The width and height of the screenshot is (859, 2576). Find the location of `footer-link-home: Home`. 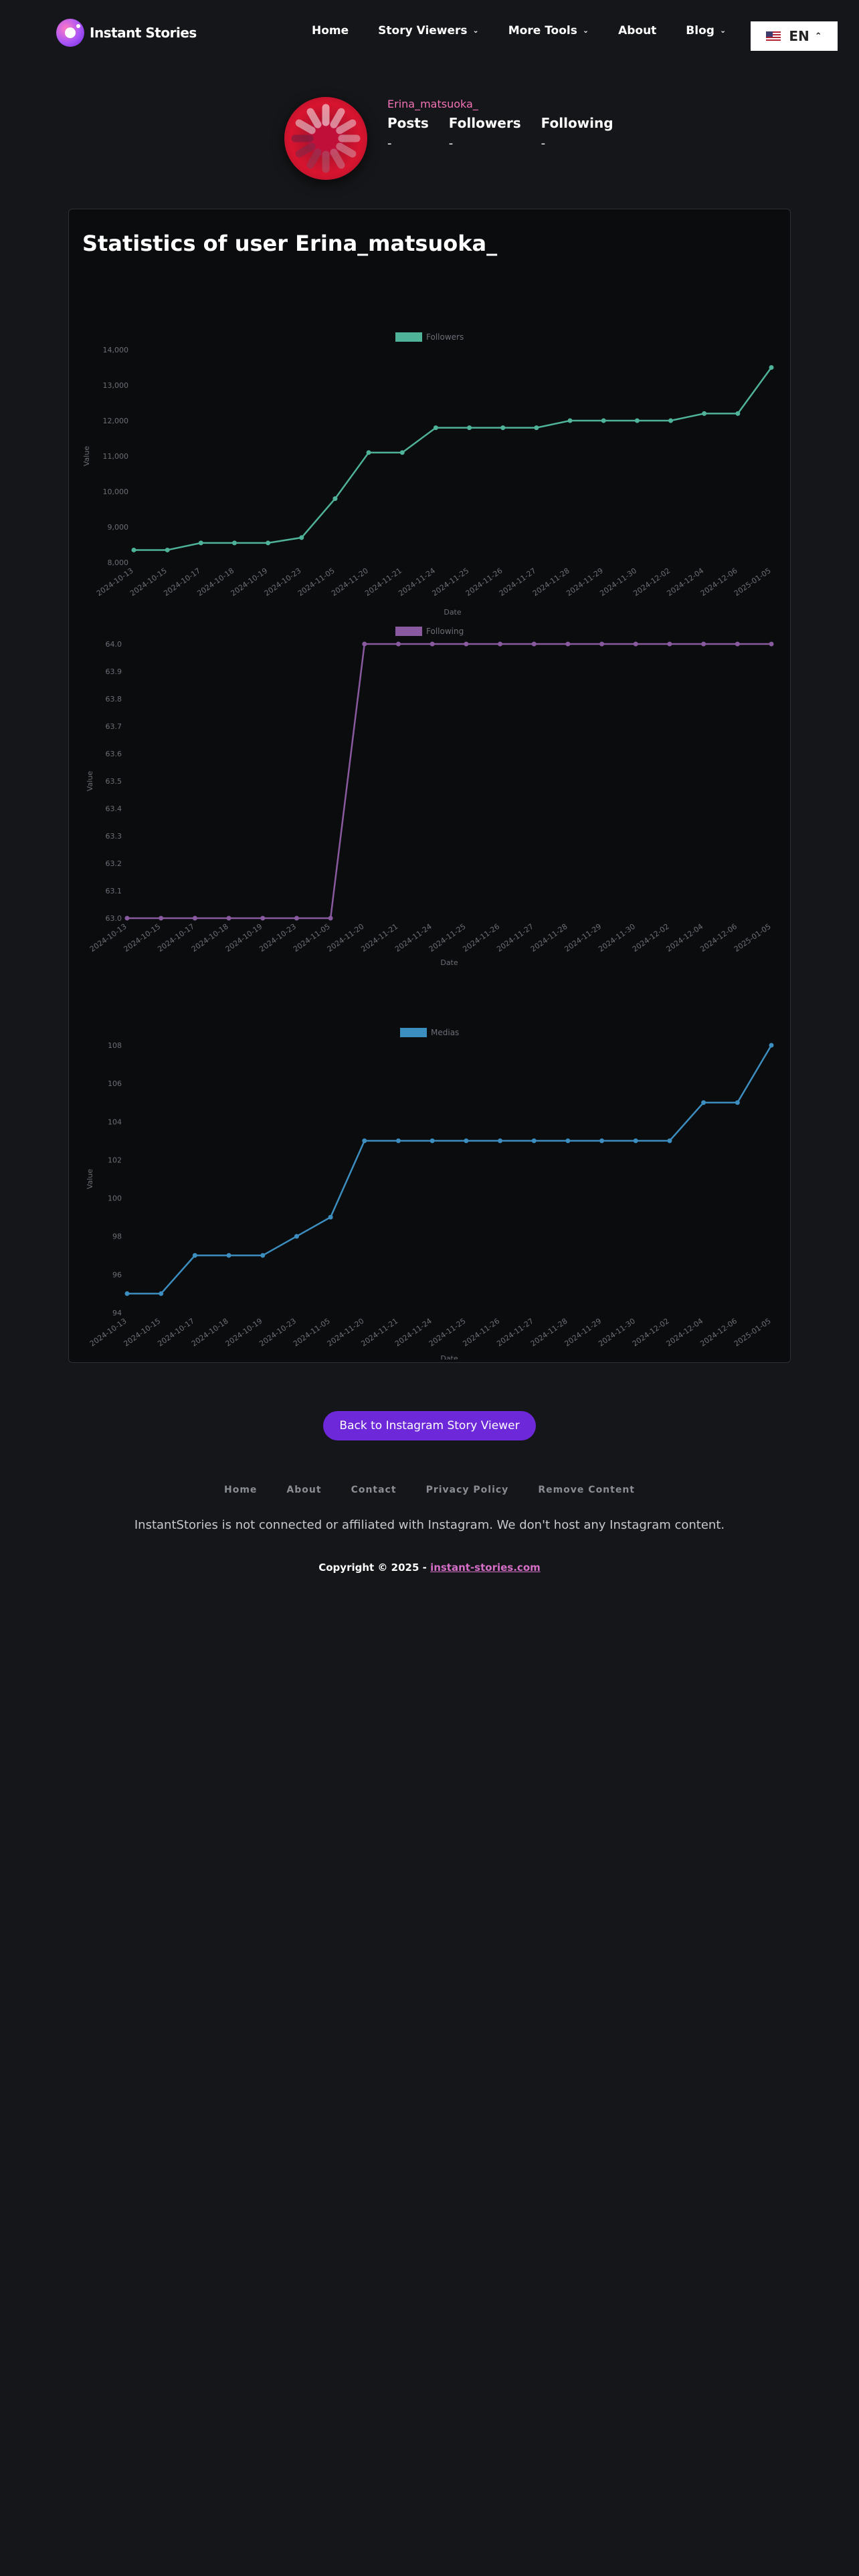

footer-link-home: Home is located at coordinates (241, 1490).